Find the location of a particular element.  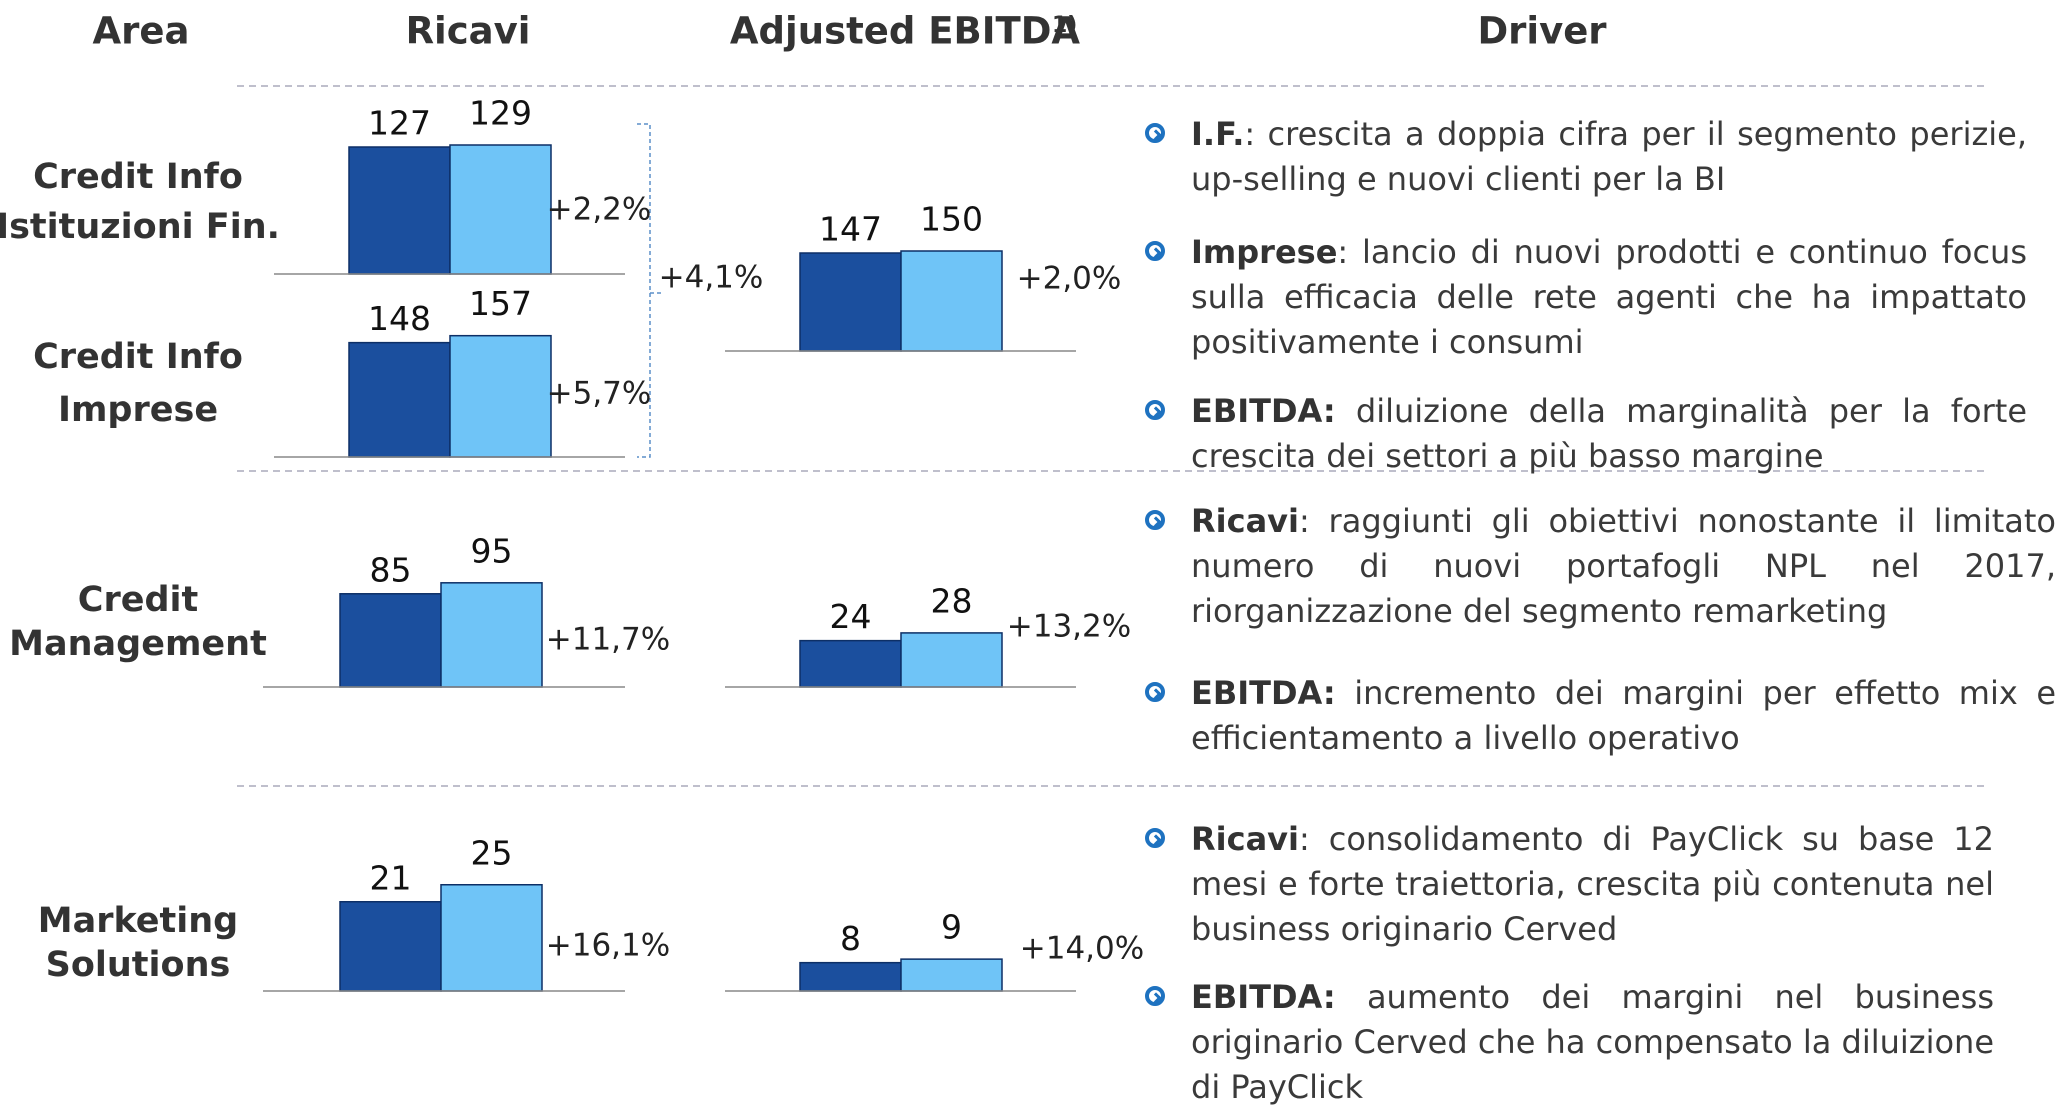

value-label: 8 is located at coordinates (850, 938).